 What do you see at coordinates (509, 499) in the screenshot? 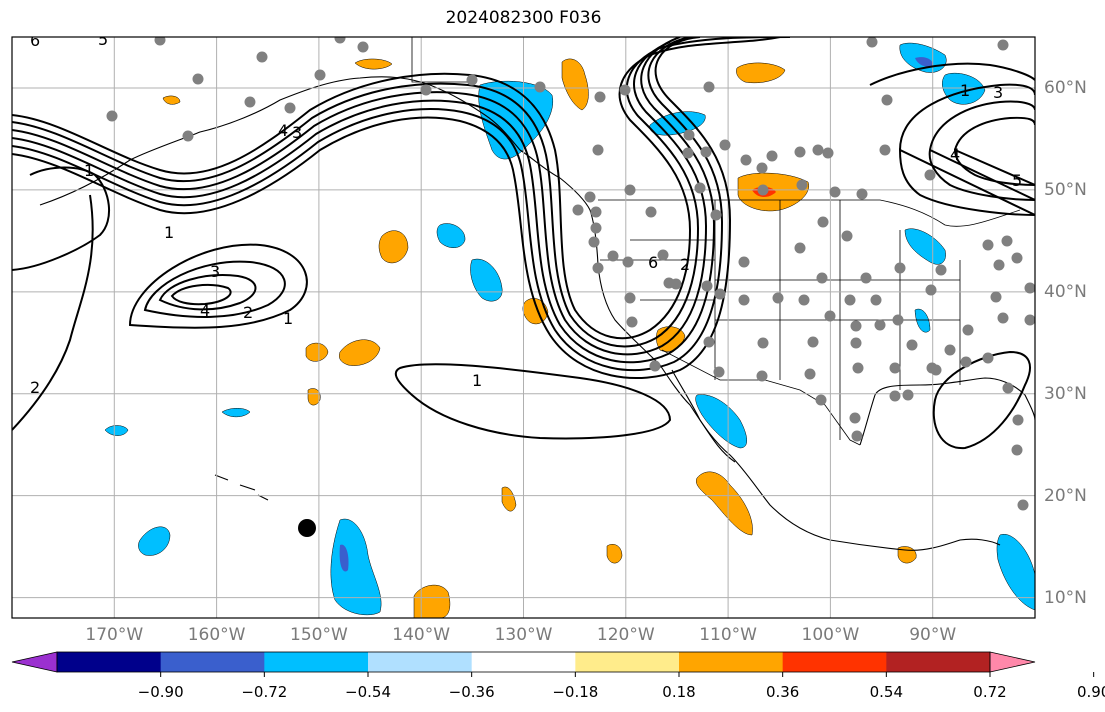
I see `positive-patch-small-e` at bounding box center [509, 499].